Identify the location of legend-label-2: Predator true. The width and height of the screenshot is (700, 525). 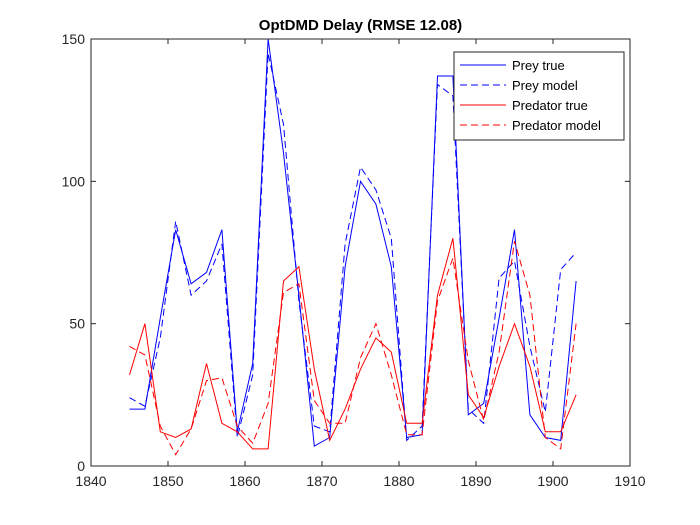
(550, 105).